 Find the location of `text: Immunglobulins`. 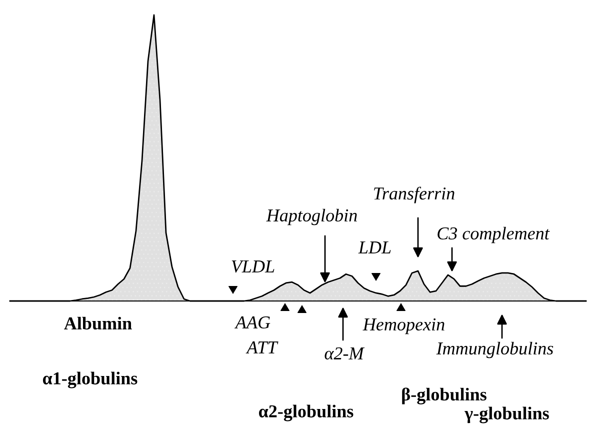

text: Immunglobulins is located at coordinates (495, 350).